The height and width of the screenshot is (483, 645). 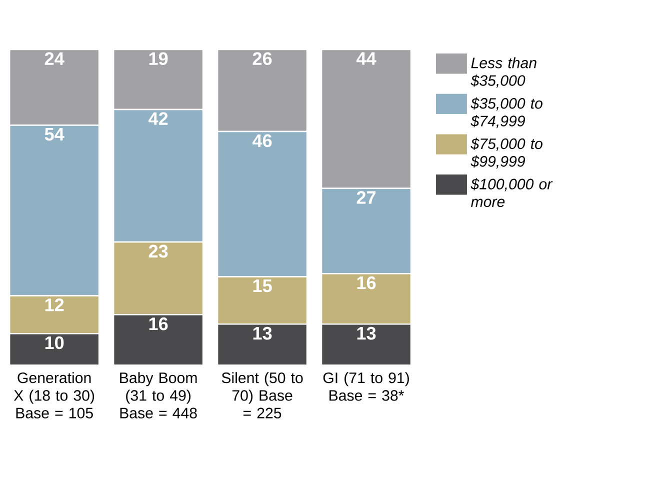 I want to click on x-tick-label: Generation X (18 to 30) Base = 105, so click(x=54, y=395).